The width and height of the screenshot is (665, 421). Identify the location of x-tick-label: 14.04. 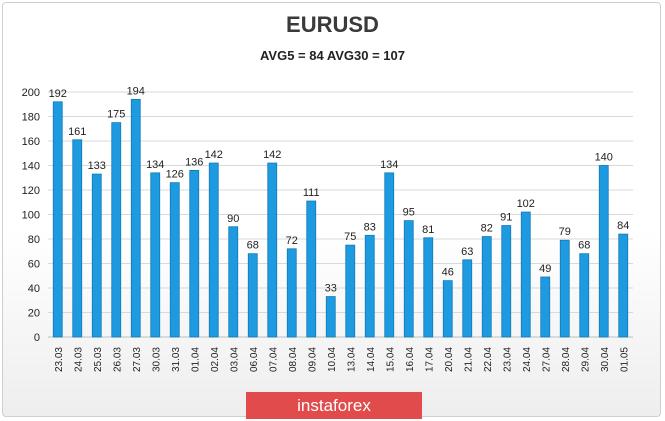
(371, 359).